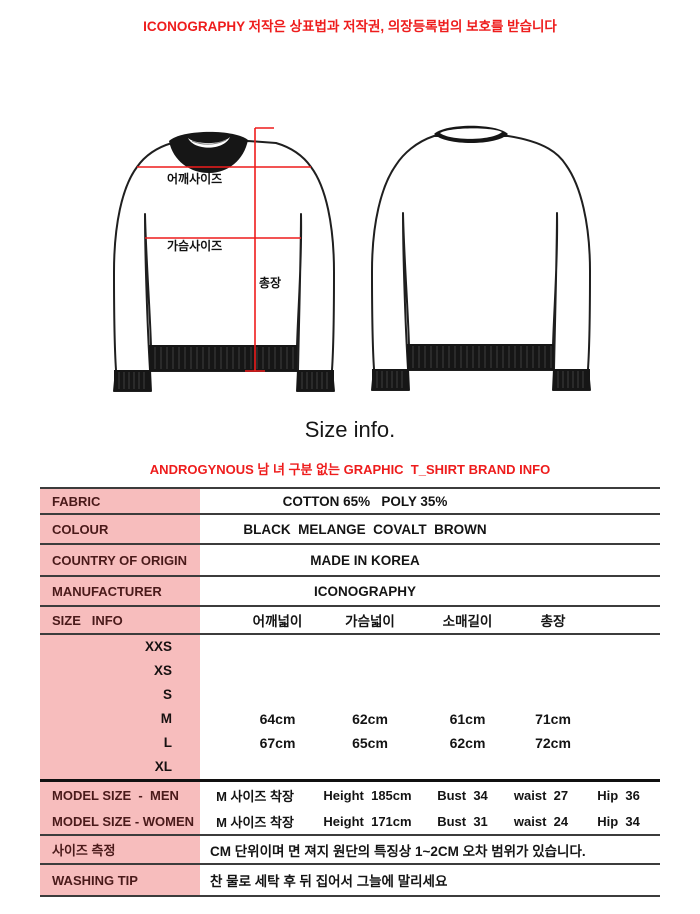 This screenshot has height=914, width=700. Describe the element at coordinates (166, 718) in the screenshot. I see `size-name: M` at that location.